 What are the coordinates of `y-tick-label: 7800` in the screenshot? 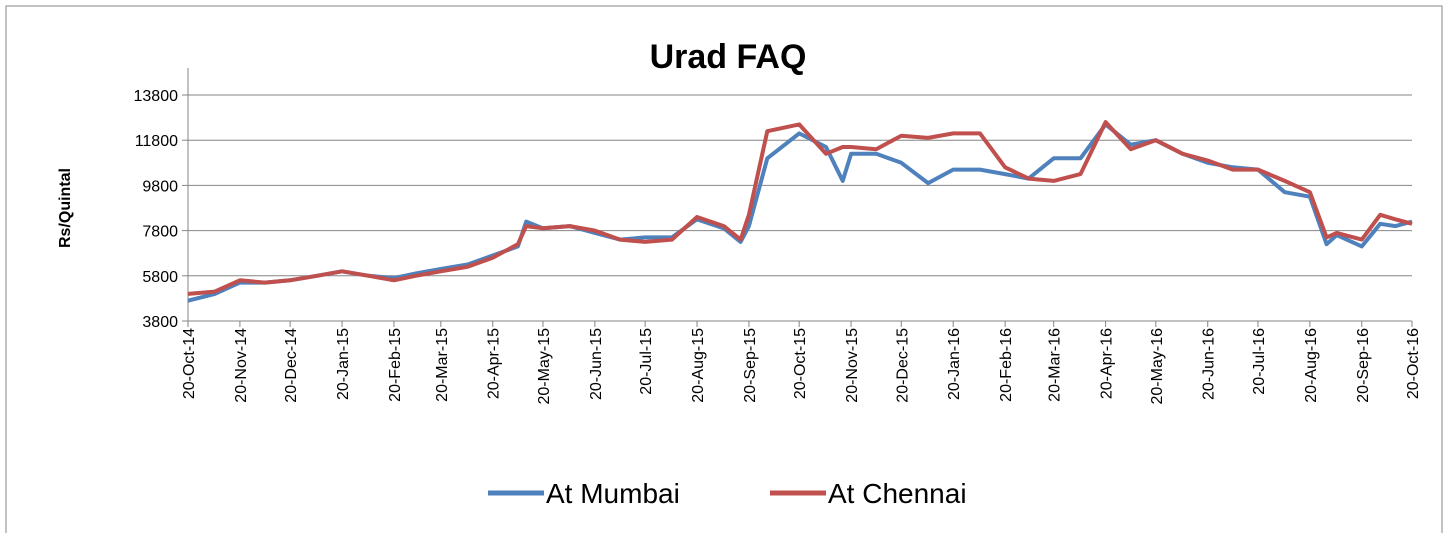 It's located at (160, 232).